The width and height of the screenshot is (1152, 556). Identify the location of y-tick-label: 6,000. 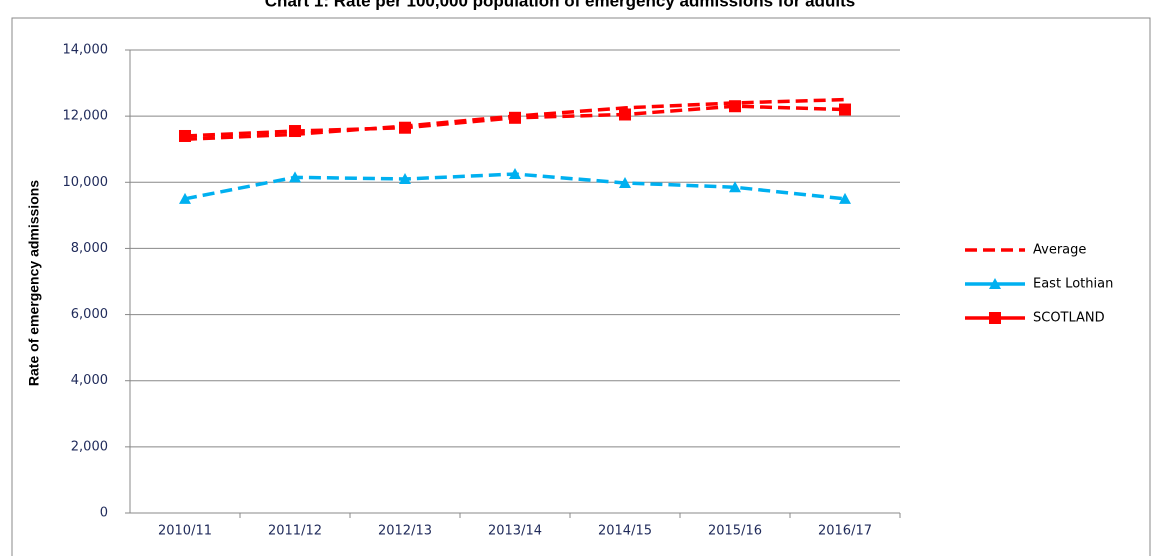
(89, 314).